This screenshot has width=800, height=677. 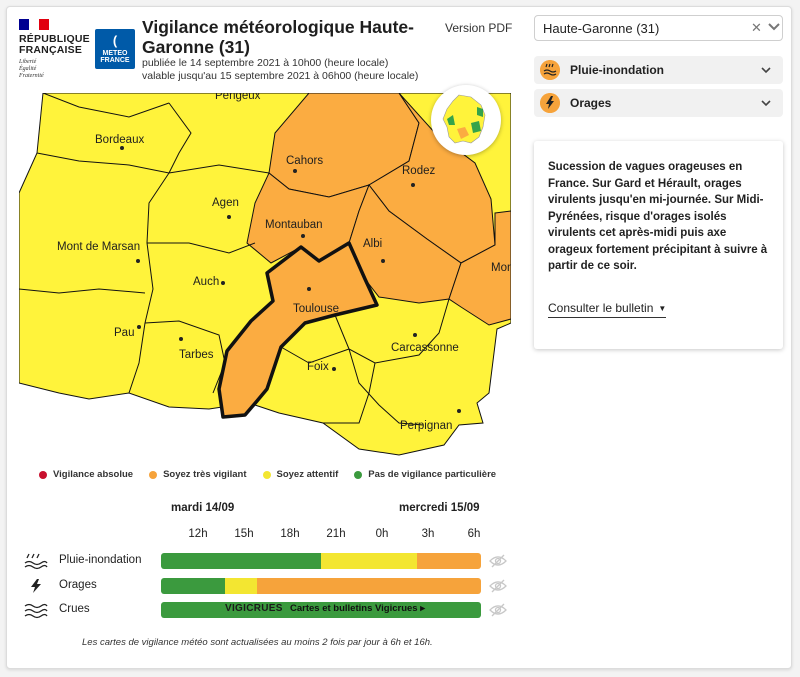 What do you see at coordinates (479, 28) in the screenshot?
I see `pdf-version-link: Version PDF` at bounding box center [479, 28].